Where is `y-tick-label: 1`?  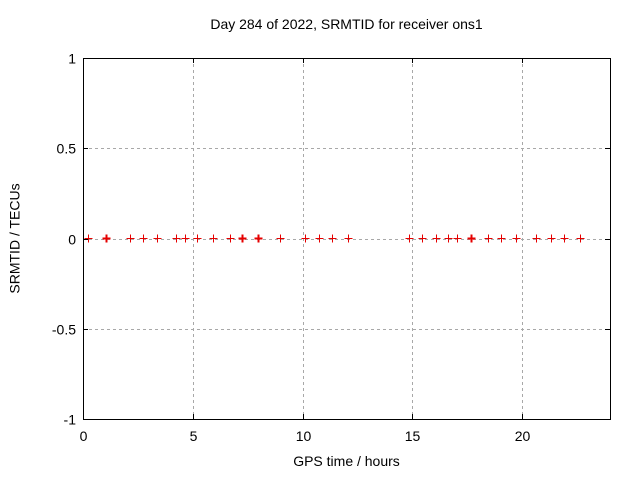
y-tick-label: 1 is located at coordinates (72, 59).